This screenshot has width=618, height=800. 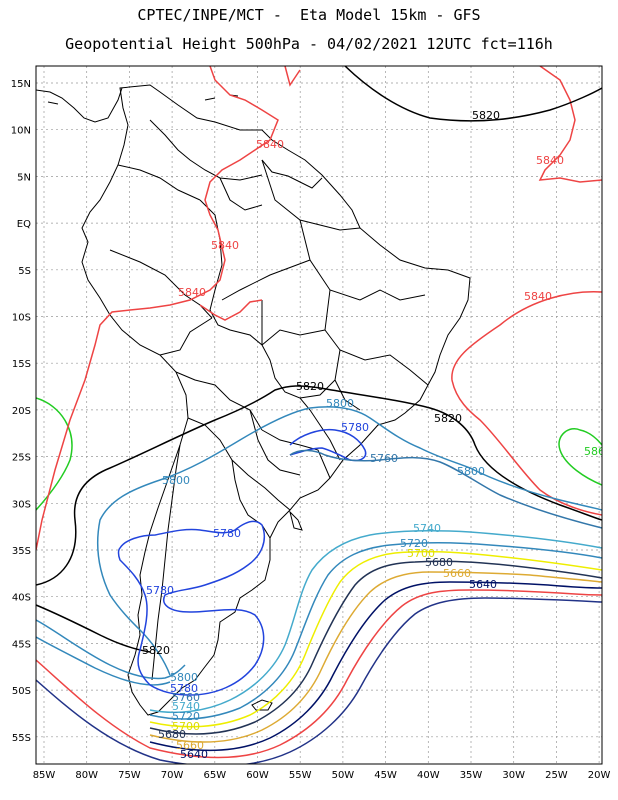 I want to click on lat-tick-label: 10N, so click(x=21, y=131).